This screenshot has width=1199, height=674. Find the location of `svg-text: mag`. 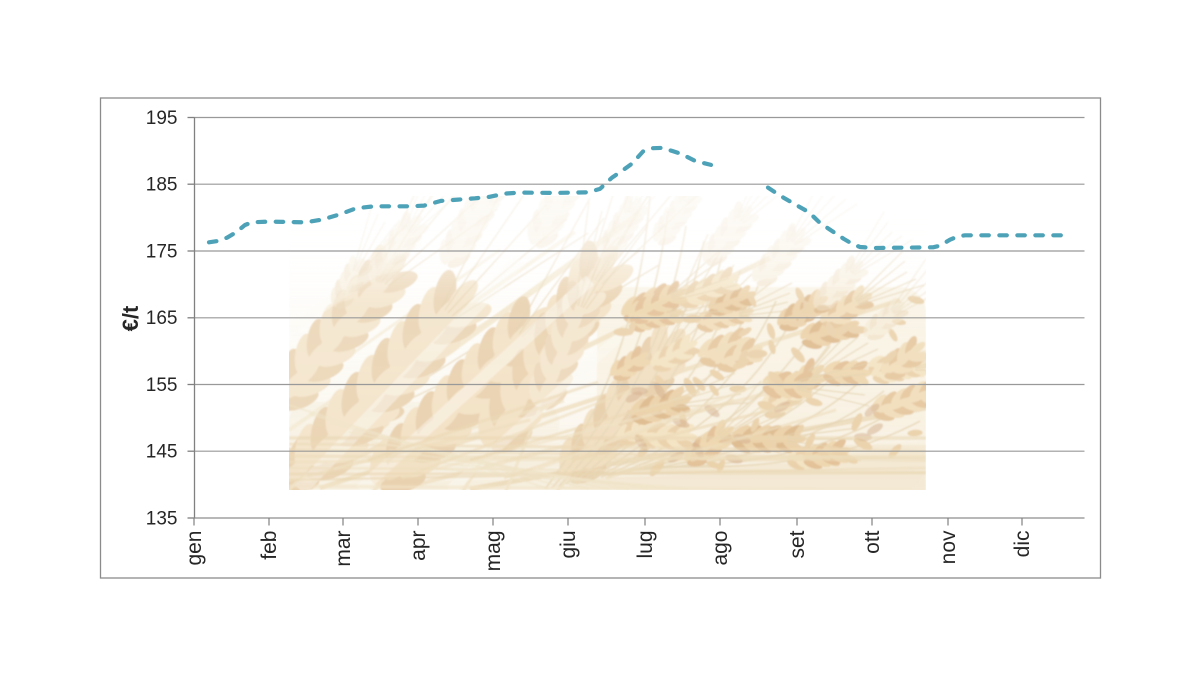

svg-text: mag is located at coordinates (493, 551).